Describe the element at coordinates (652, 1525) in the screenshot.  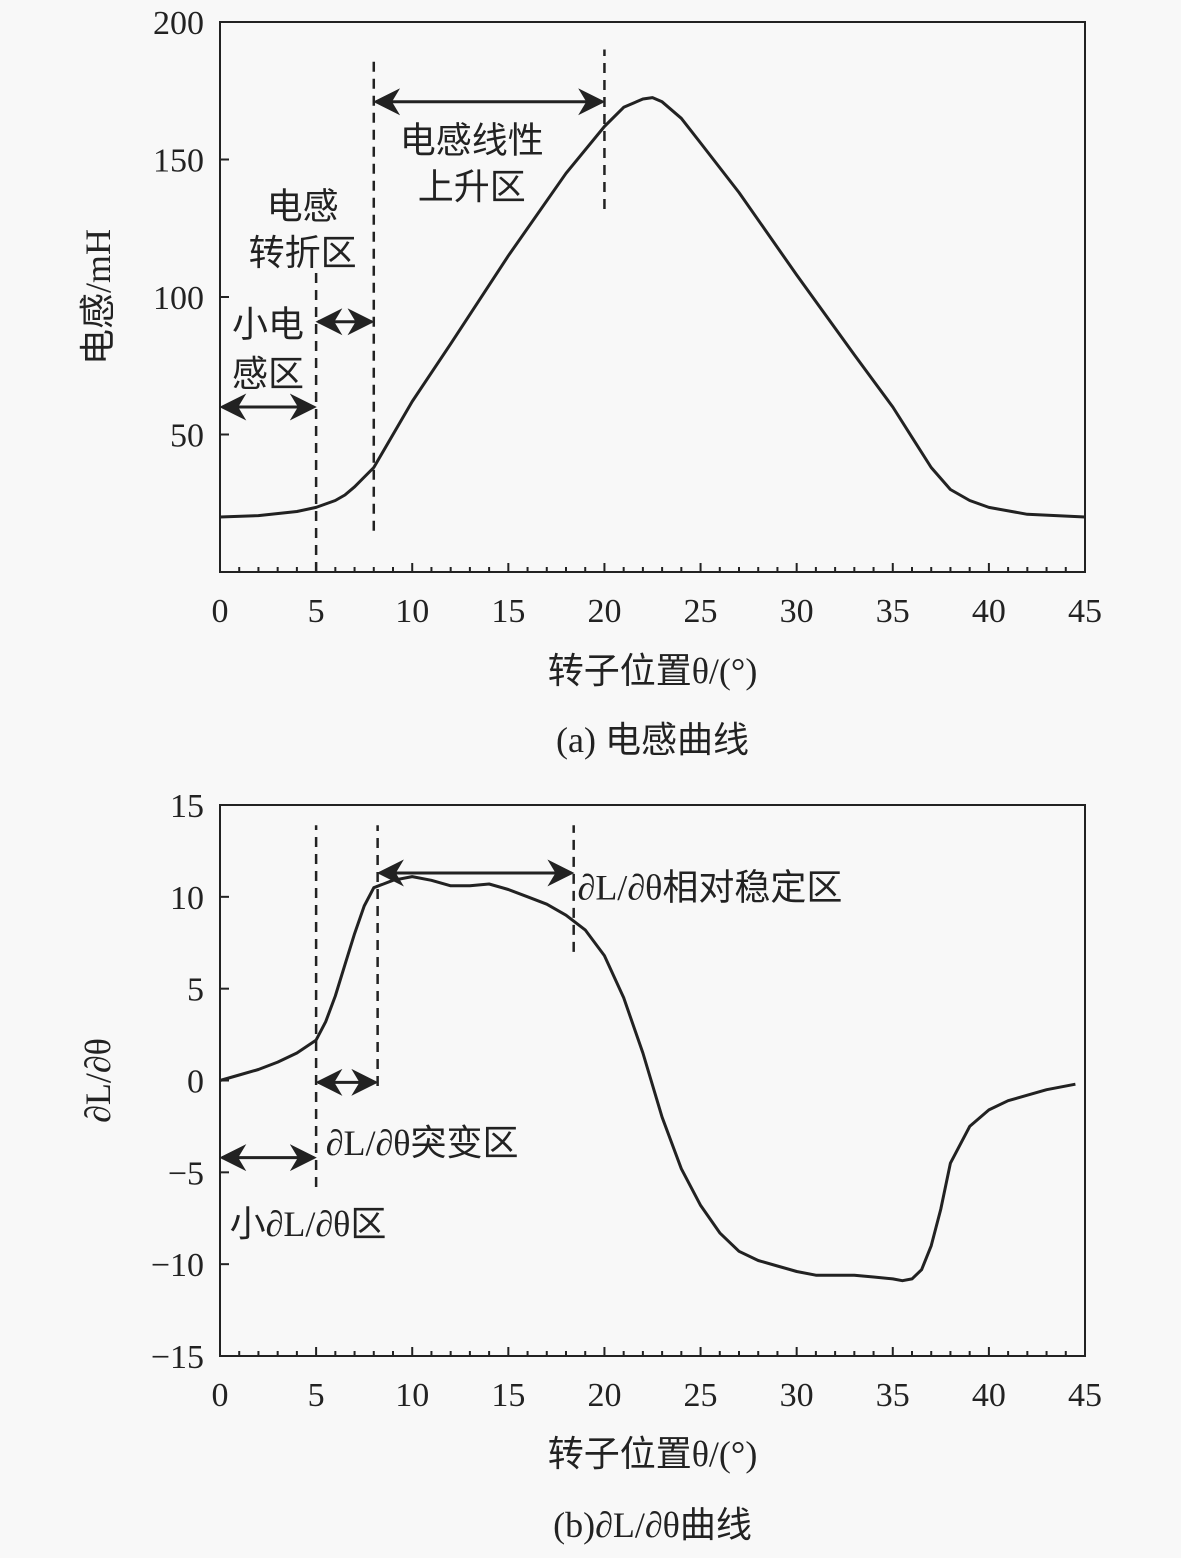
I see `subplot-caption: (b)∂L/∂θ曲线` at that location.